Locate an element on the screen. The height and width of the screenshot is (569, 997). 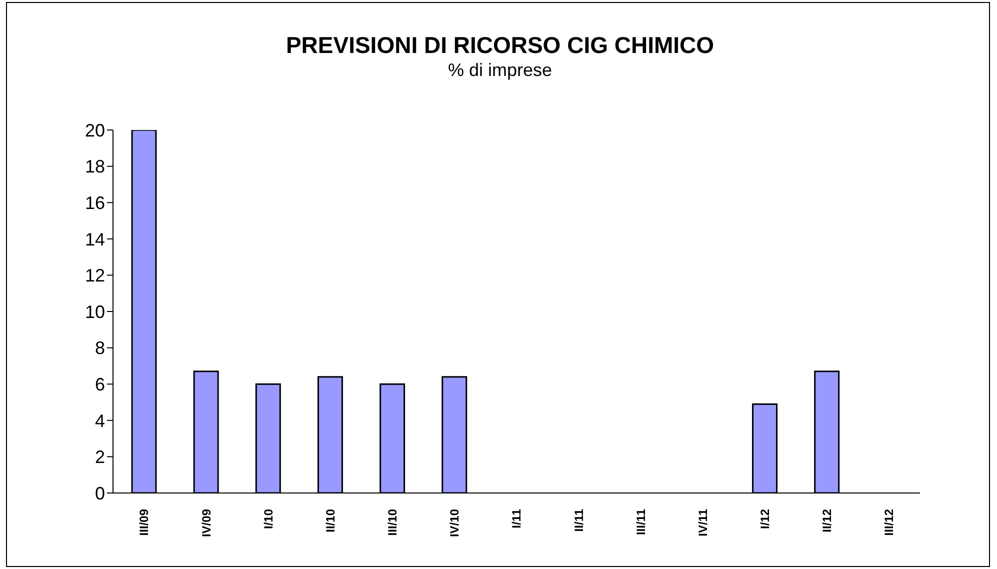
x-tick-label: II/11 is located at coordinates (579, 520).